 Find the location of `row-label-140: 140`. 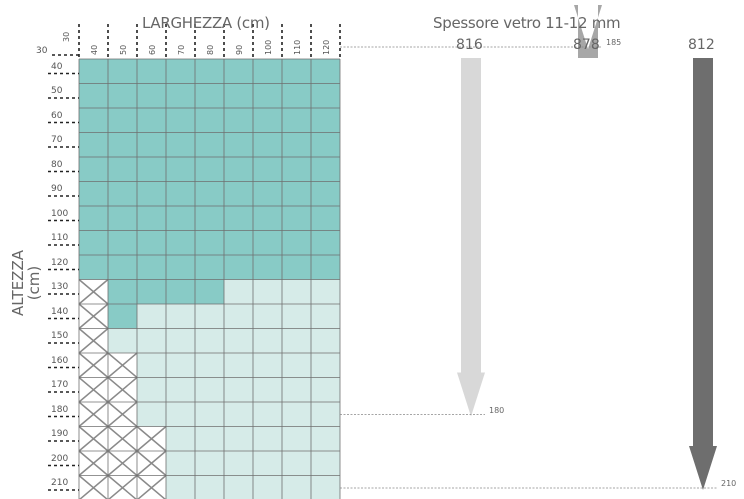

row-label-140: 140 is located at coordinates (60, 311).